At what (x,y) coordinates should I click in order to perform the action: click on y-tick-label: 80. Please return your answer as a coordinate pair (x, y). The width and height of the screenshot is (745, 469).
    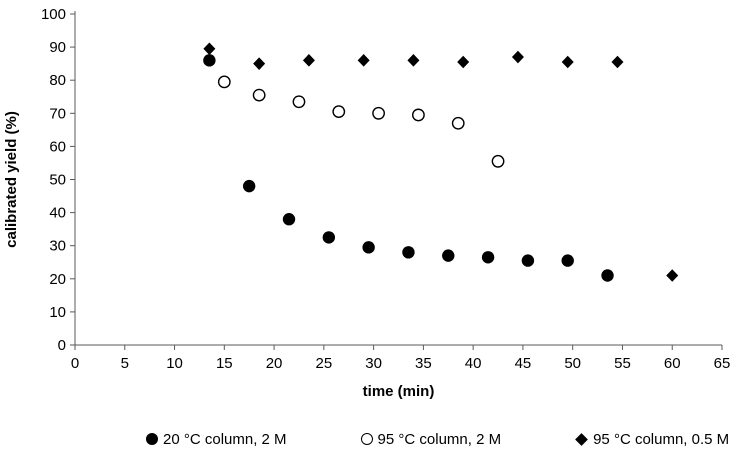
    Looking at the image, I should click on (57, 80).